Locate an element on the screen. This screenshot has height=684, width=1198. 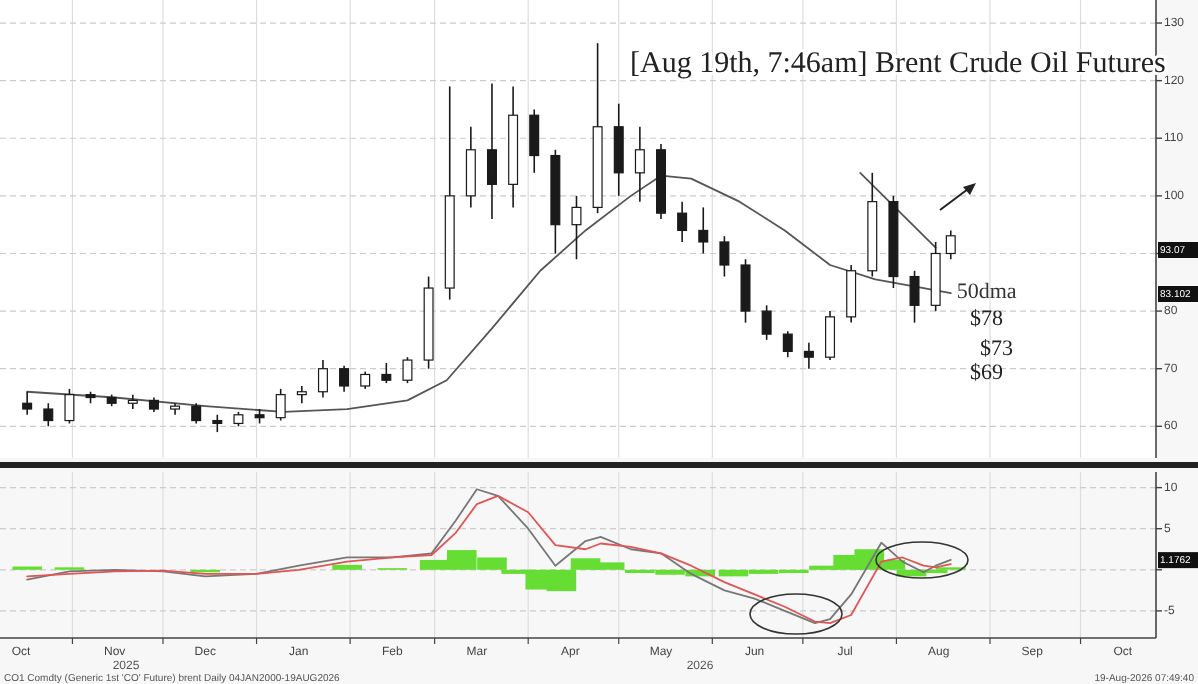
annotation: $69 is located at coordinates (987, 373).